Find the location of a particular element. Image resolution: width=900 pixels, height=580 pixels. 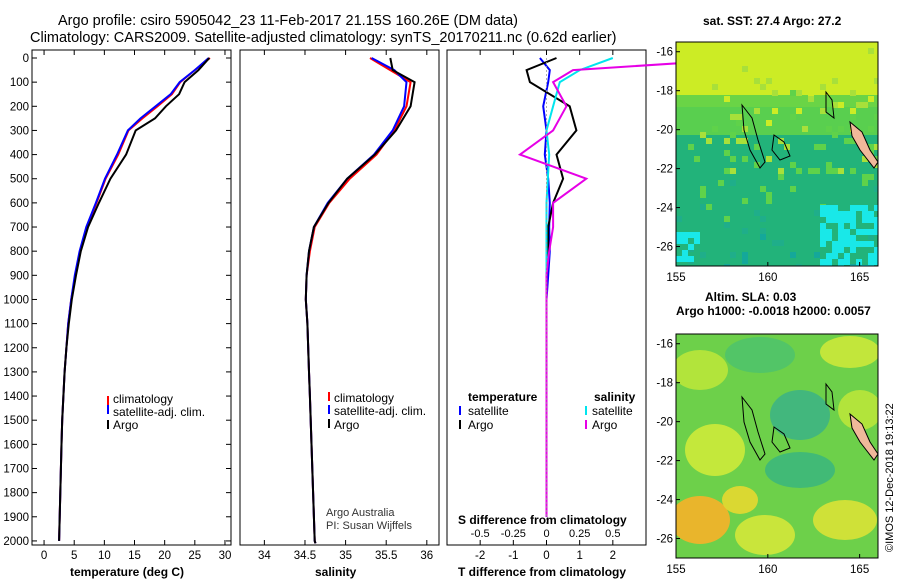

legend-satellite-label: satellite-adj. clim. is located at coordinates (380, 411).